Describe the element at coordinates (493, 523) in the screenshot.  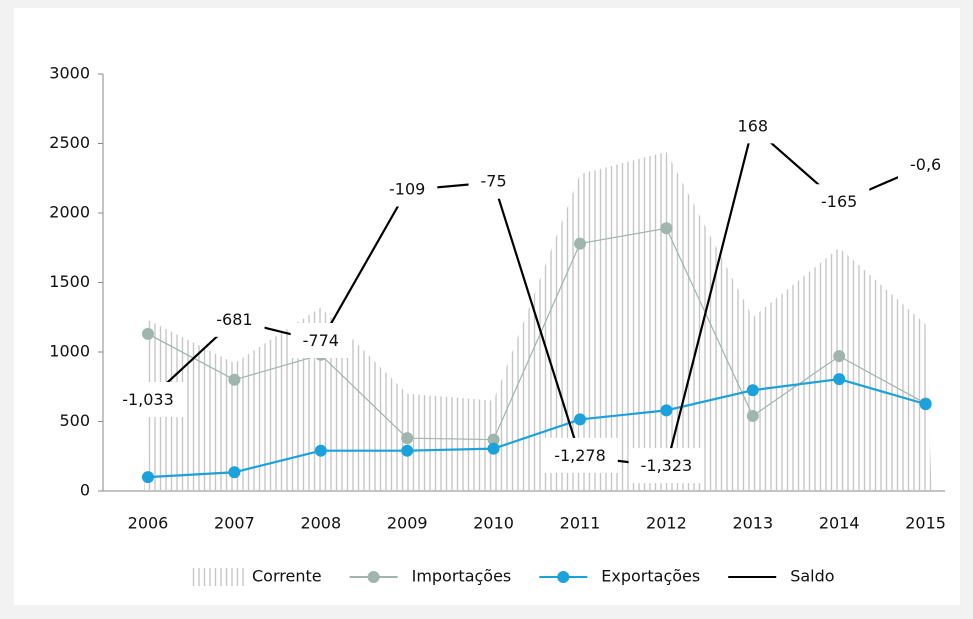
I see `x-tick-label: 2010` at that location.